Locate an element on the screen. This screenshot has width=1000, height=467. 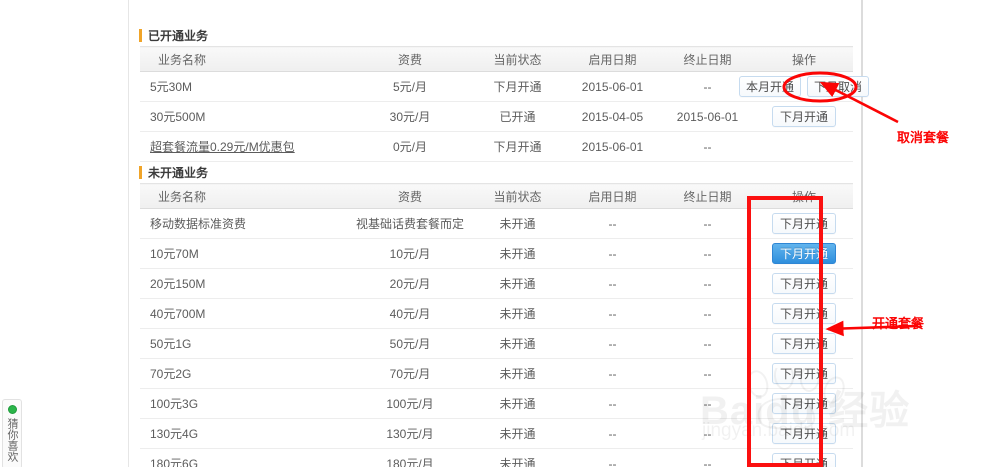
action-button-group: 本月开通 下月取消 is located at coordinates (804, 86).